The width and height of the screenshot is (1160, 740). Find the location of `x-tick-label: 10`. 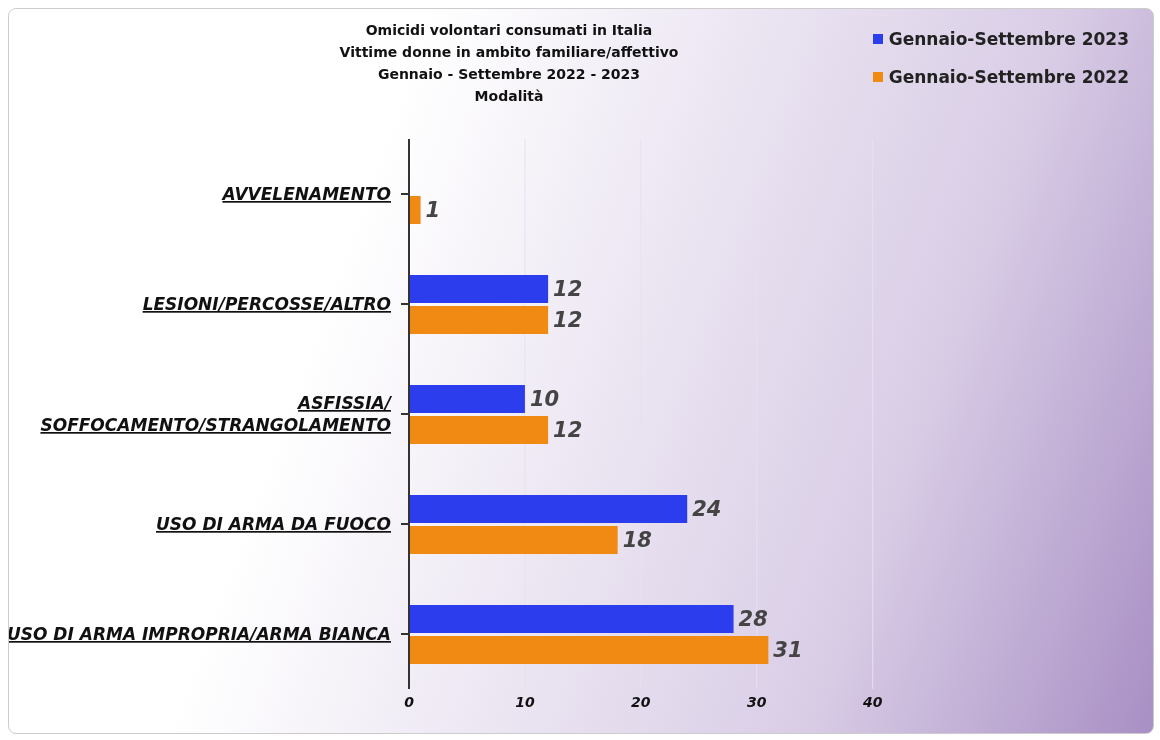

x-tick-label: 10 is located at coordinates (525, 701).